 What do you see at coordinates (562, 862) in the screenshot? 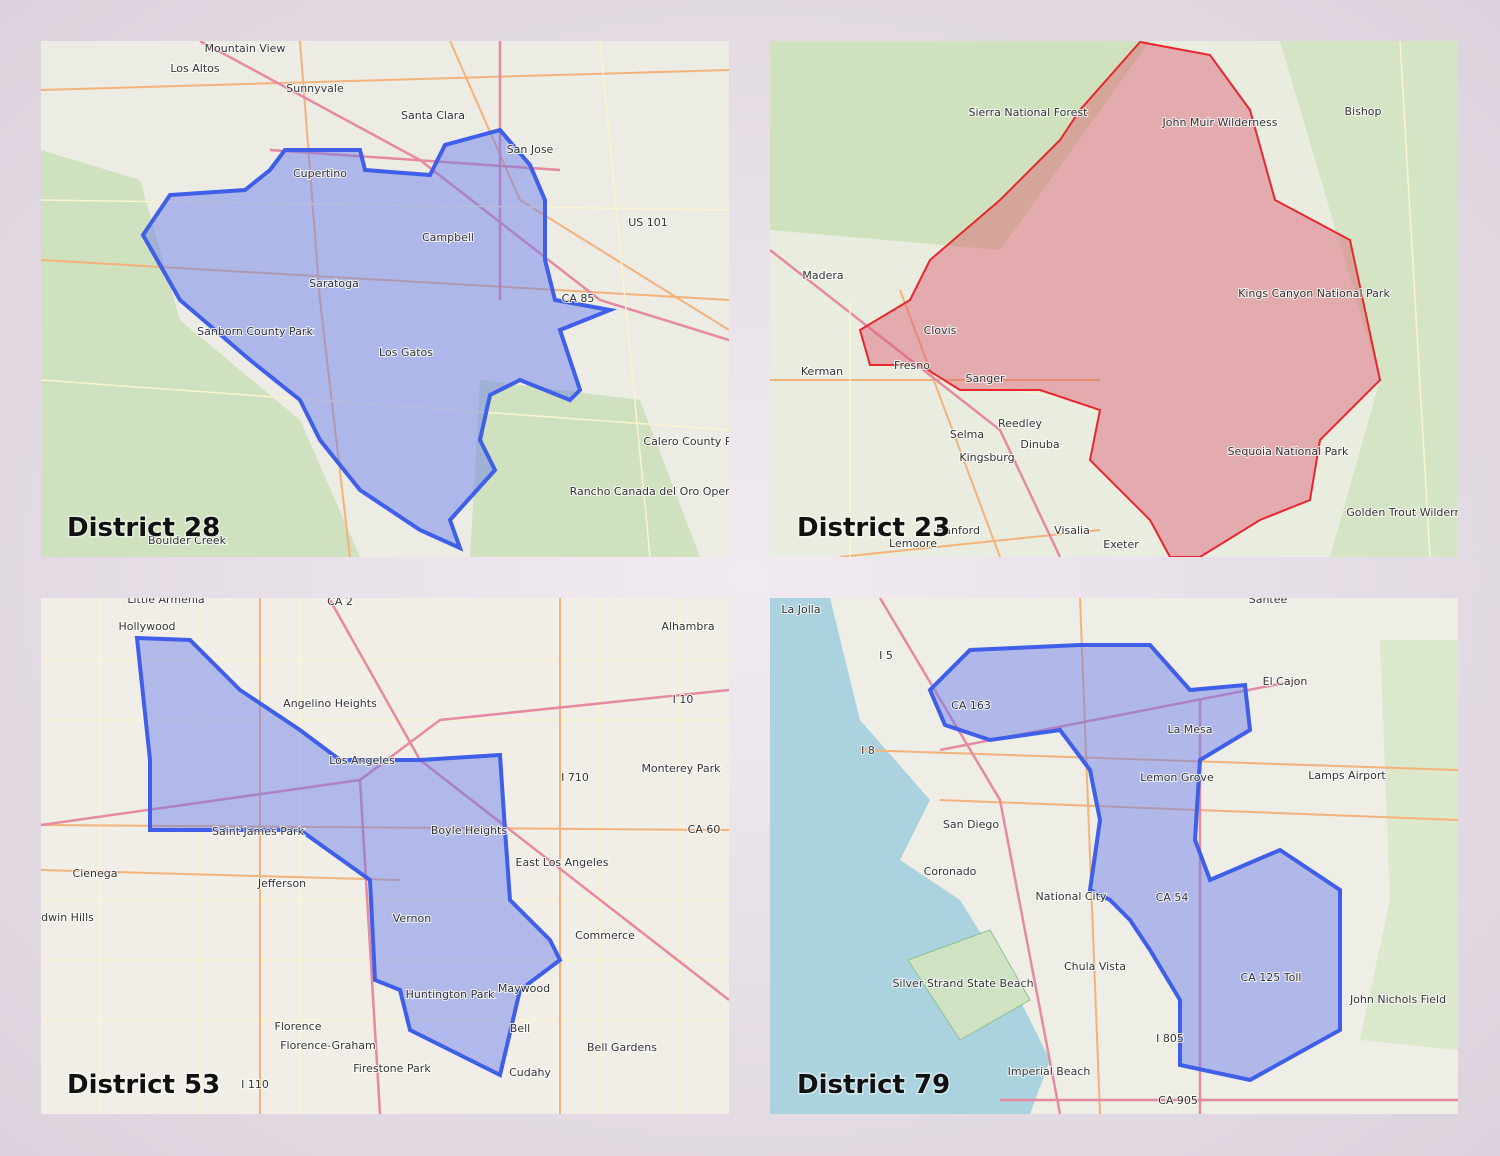
I see `place-label: East Los Angeles` at bounding box center [562, 862].